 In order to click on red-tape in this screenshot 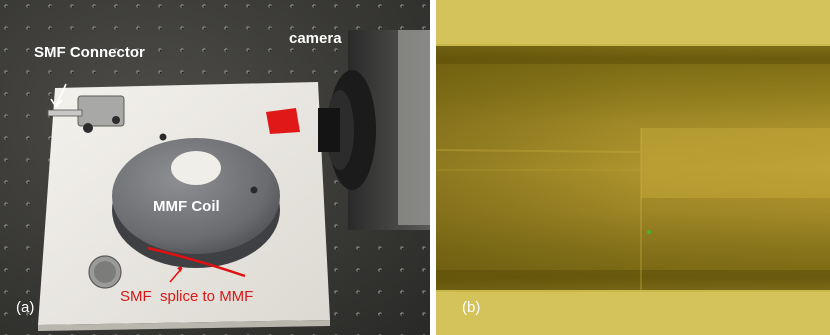, I will do `click(283, 121)`.